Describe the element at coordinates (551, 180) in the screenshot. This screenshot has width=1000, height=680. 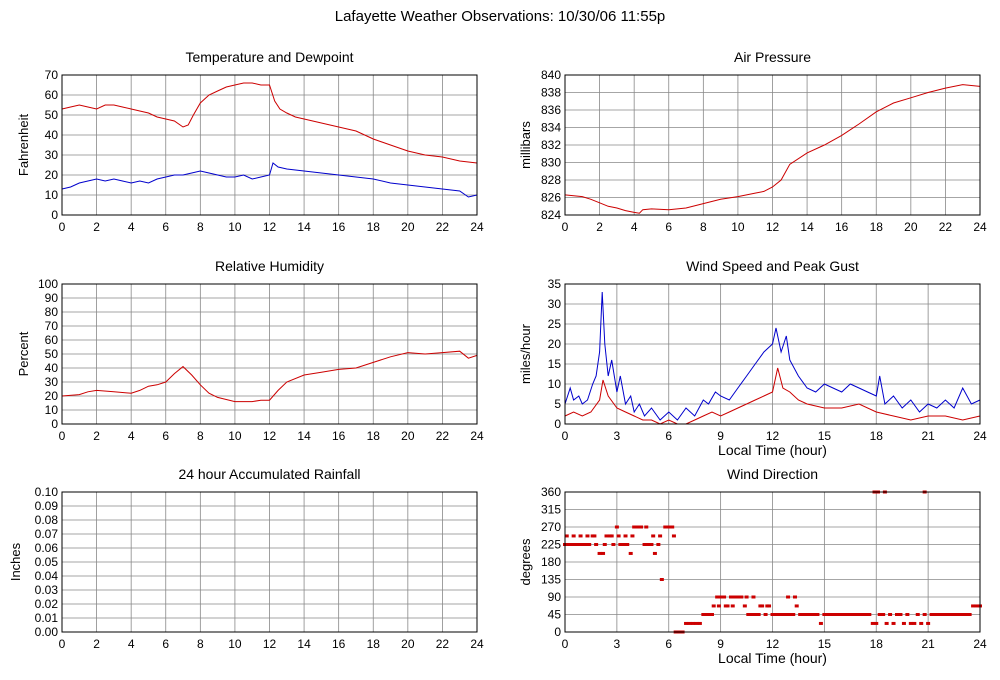
I see `y-tick-label: 828` at that location.